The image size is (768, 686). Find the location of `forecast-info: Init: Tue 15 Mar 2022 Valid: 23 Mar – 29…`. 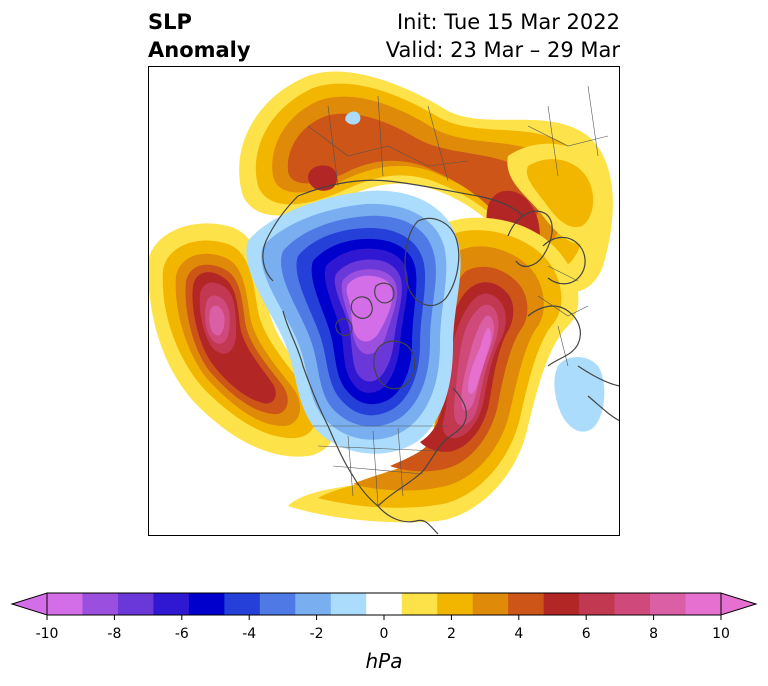

forecast-info: Init: Tue 15 Mar 2022 Valid: 23 Mar – 29… is located at coordinates (503, 36).